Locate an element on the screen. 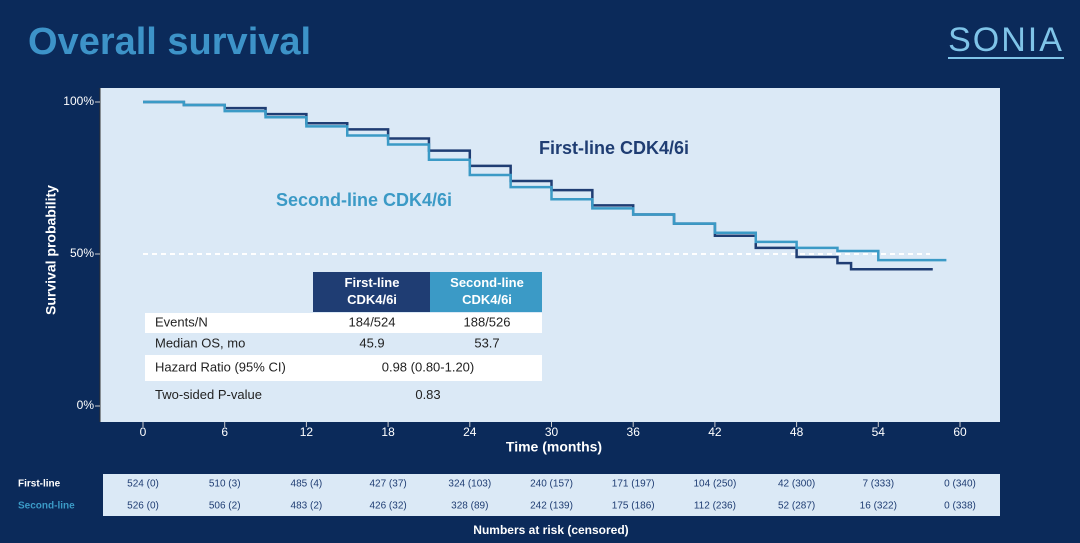  risk-cell: 328 (89) is located at coordinates (469, 506).